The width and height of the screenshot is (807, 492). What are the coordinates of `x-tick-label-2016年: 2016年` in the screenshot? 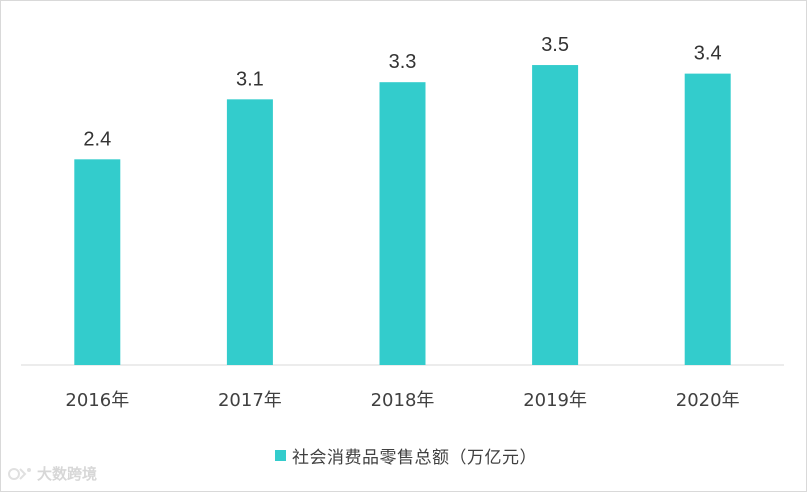 It's located at (97, 400).